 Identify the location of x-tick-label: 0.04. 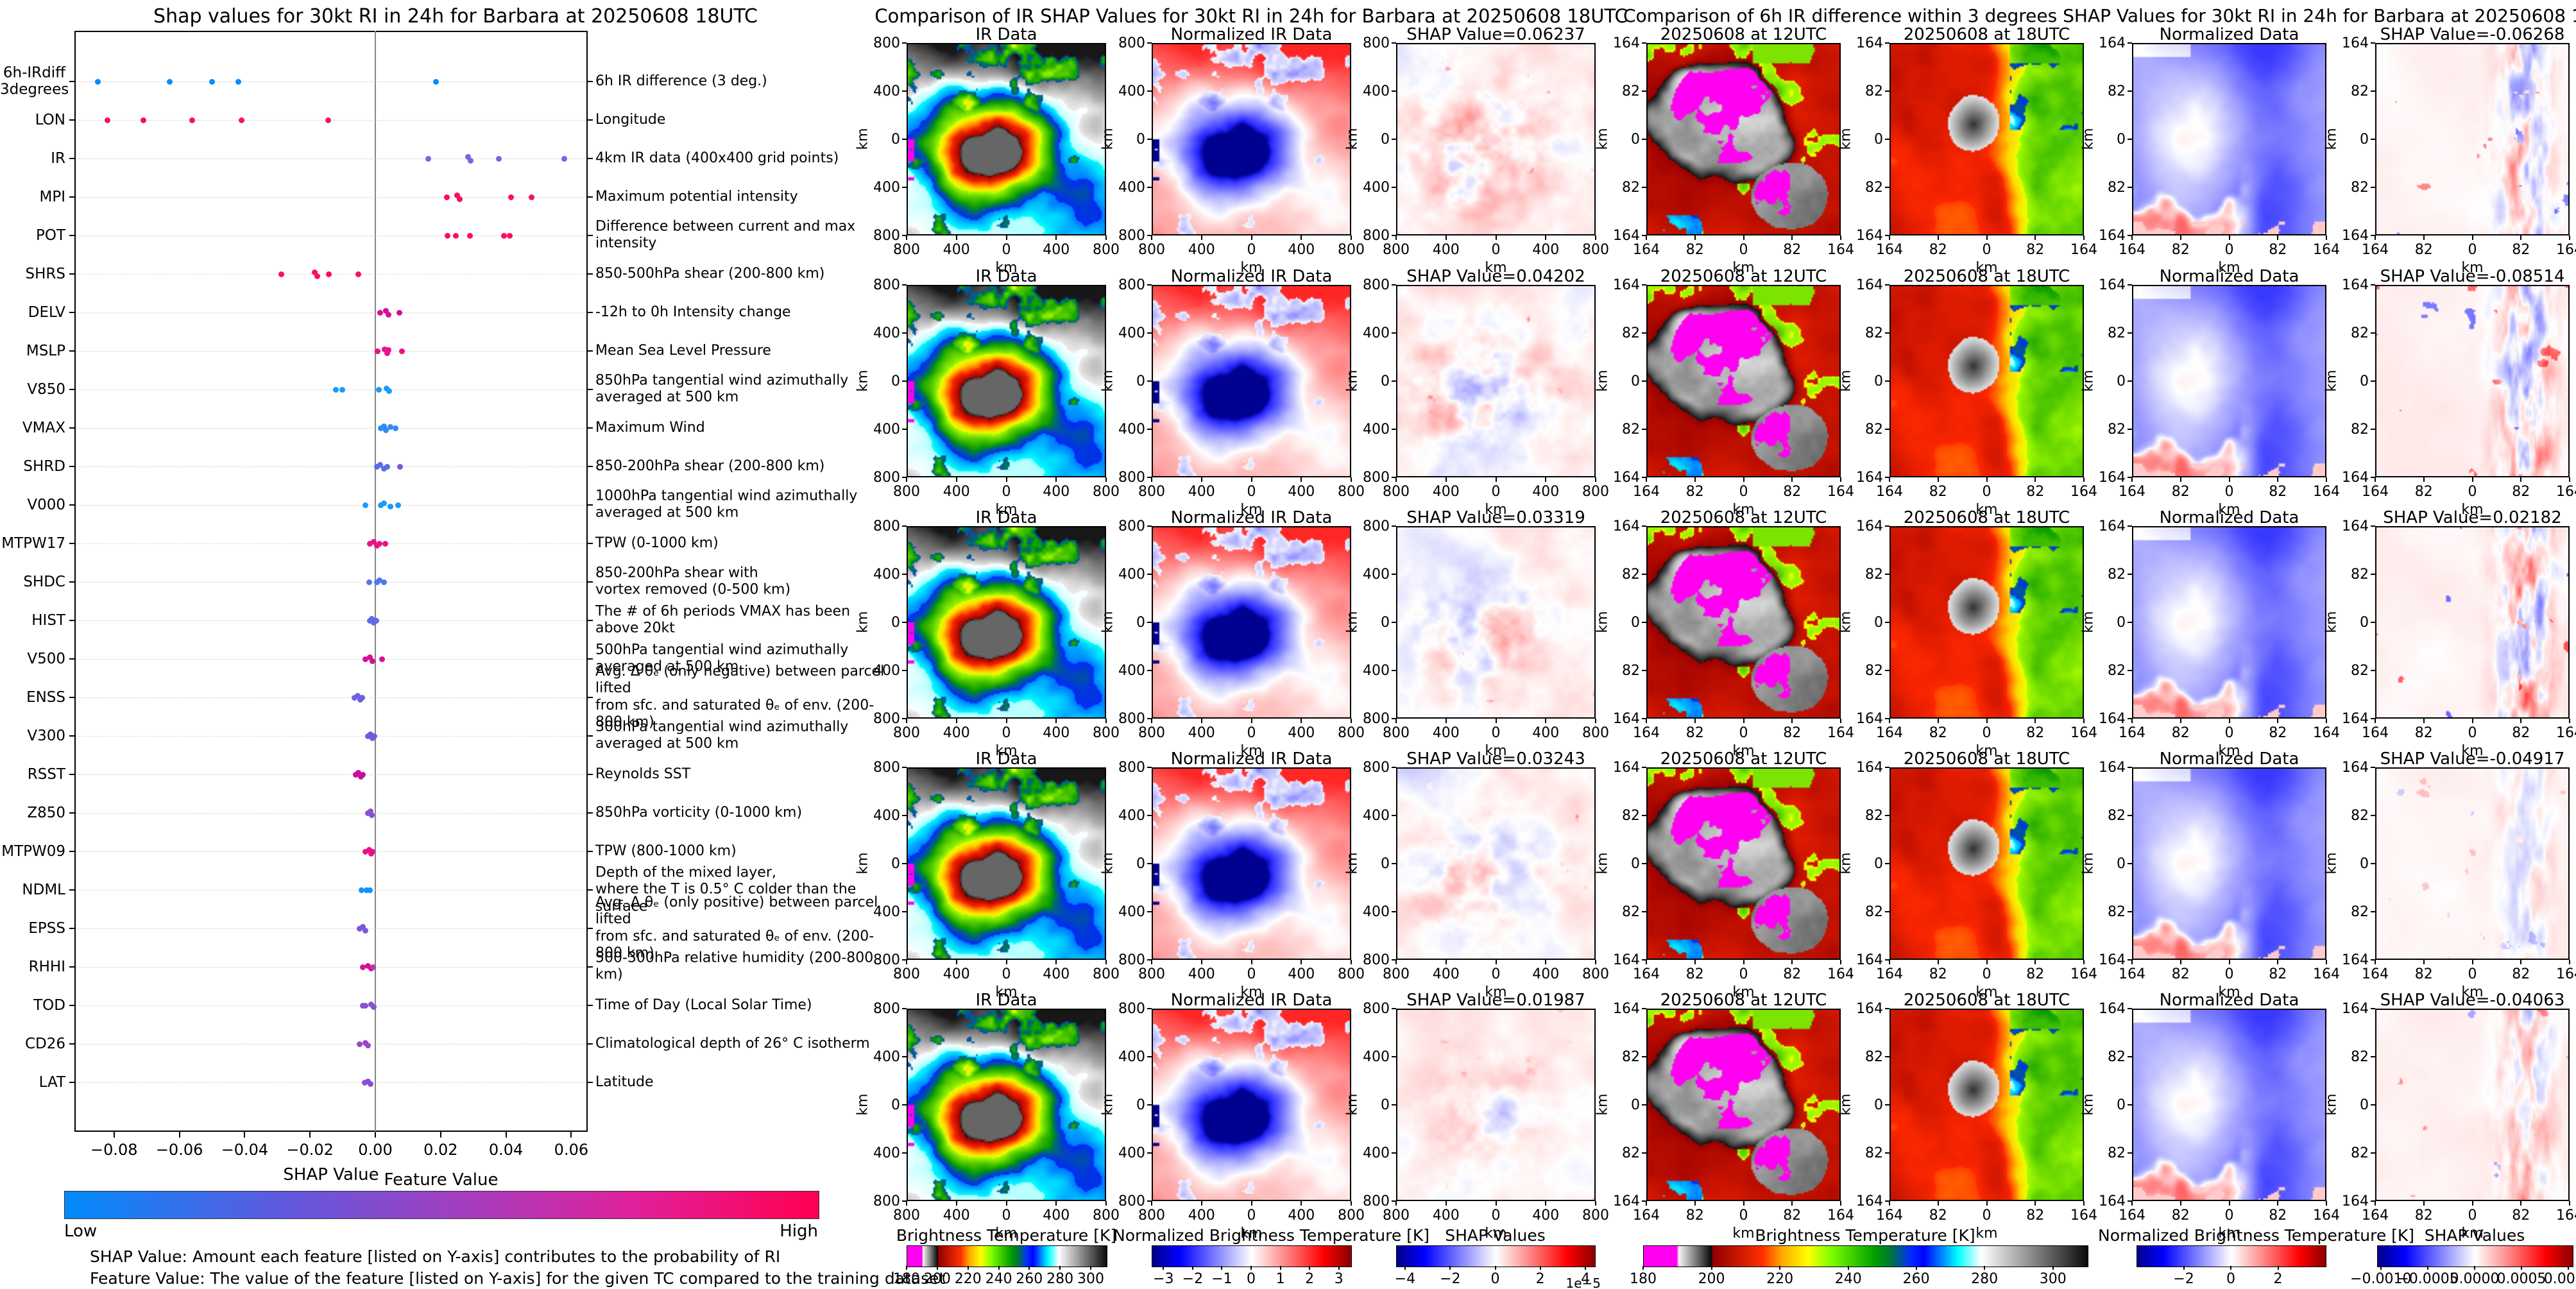
(506, 1150).